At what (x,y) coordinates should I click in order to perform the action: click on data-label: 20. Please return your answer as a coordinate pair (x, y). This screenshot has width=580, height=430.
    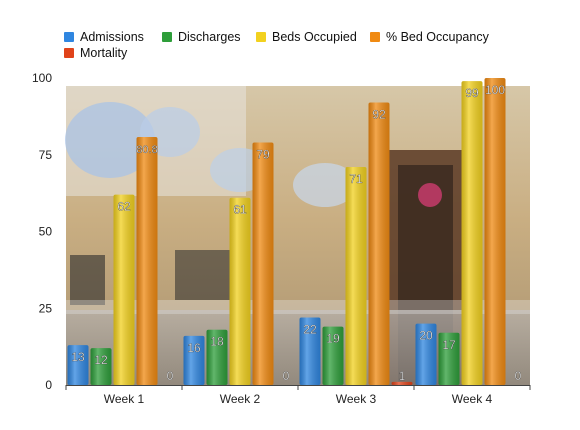
    Looking at the image, I should click on (426, 336).